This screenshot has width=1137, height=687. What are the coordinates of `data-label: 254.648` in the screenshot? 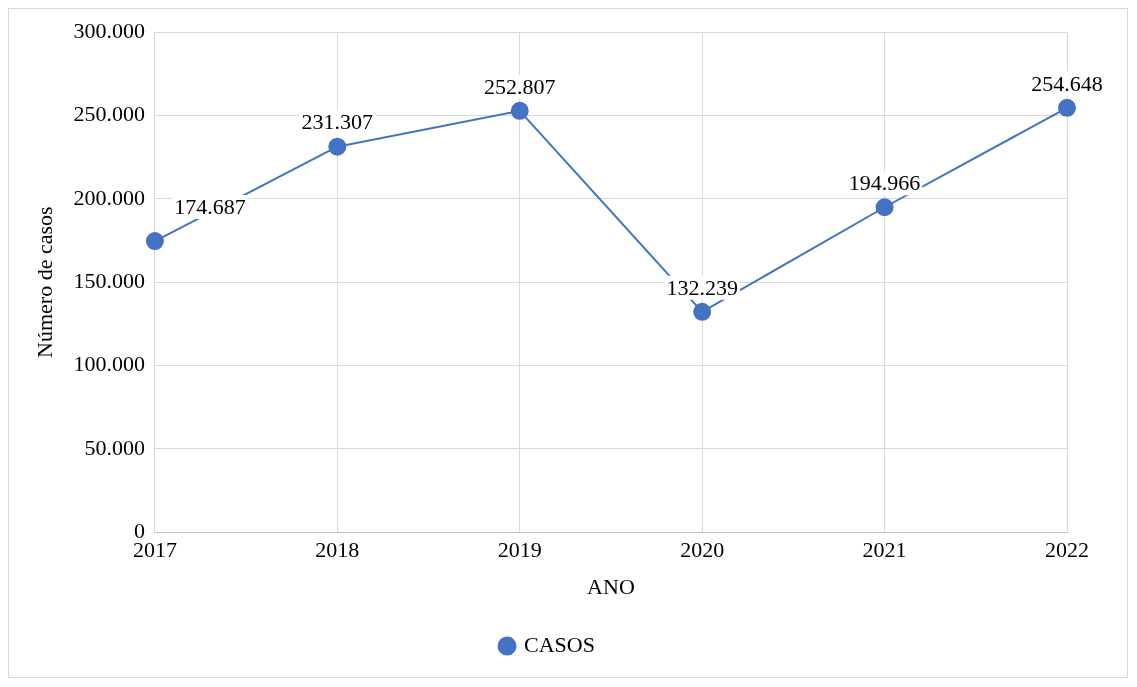 It's located at (1067, 83).